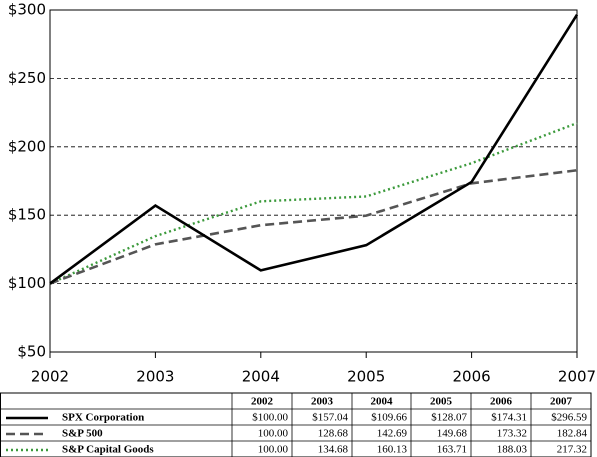 Image resolution: width=597 pixels, height=457 pixels. What do you see at coordinates (31, 352) in the screenshot?
I see `y-tick-label: $50` at bounding box center [31, 352].